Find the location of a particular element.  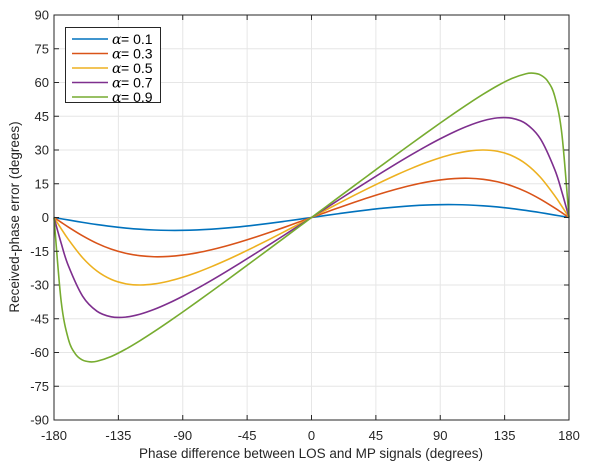

x-tick-label: -180 is located at coordinates (54, 435).